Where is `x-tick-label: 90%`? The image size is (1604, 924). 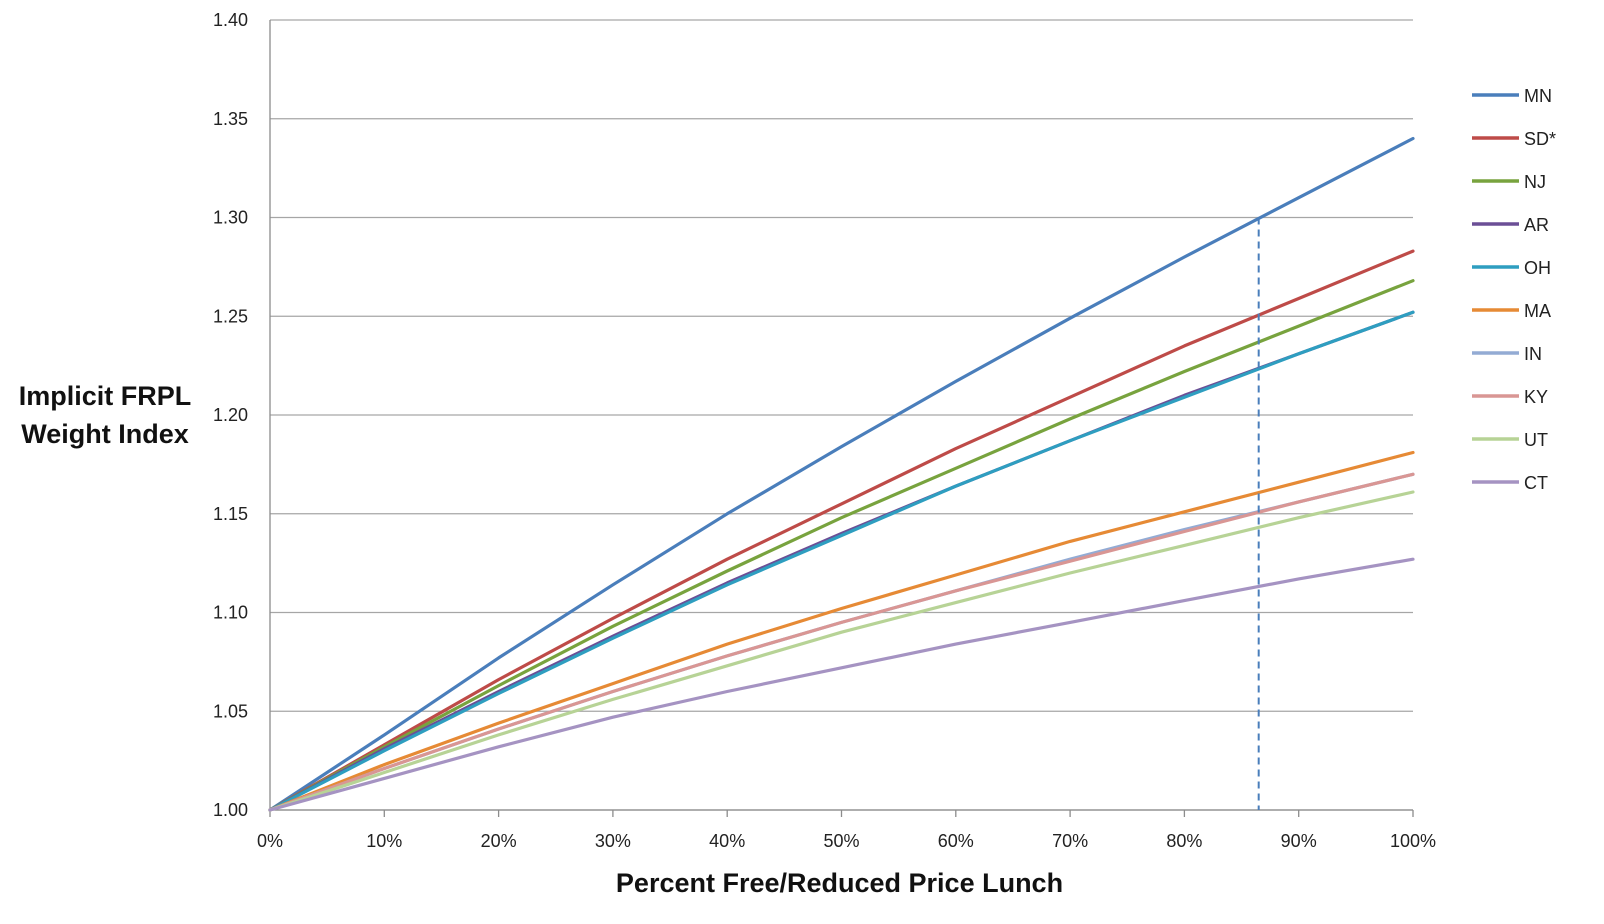
x-tick-label: 90% is located at coordinates (1299, 841).